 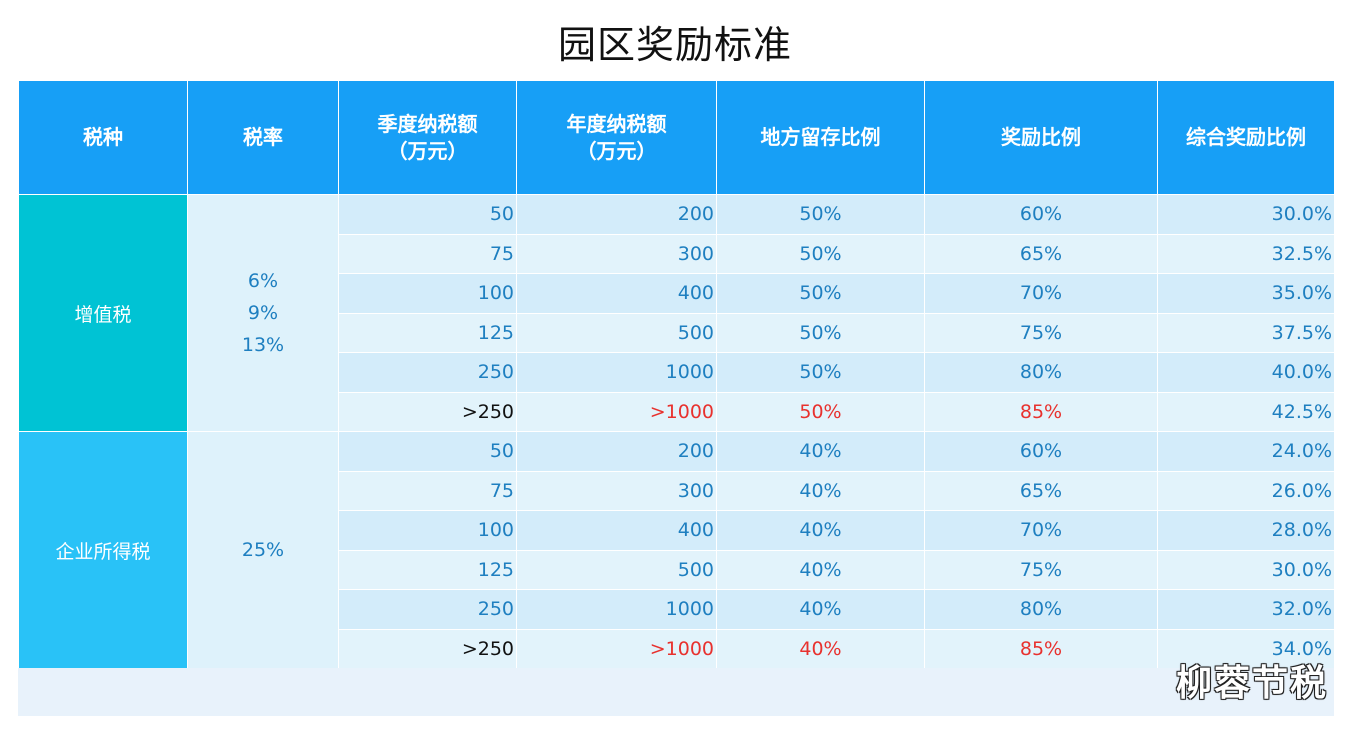 What do you see at coordinates (1246, 332) in the screenshot?
I see `total-reward-cell: 37.5%` at bounding box center [1246, 332].